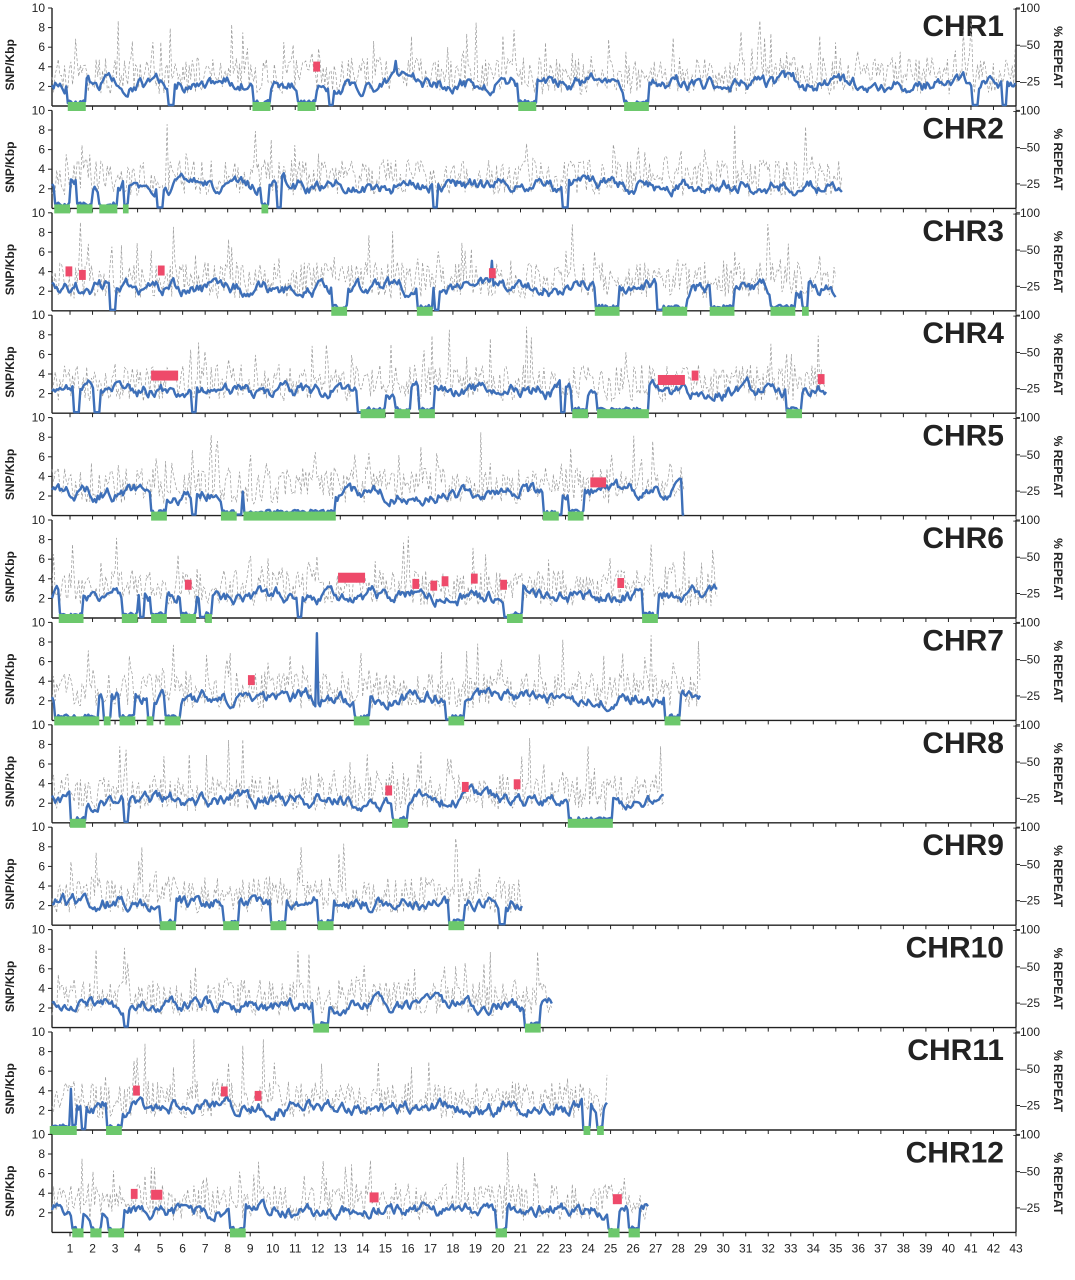 The image size is (1075, 1280). I want to click on x-tick-label: 26, so click(633, 1248).